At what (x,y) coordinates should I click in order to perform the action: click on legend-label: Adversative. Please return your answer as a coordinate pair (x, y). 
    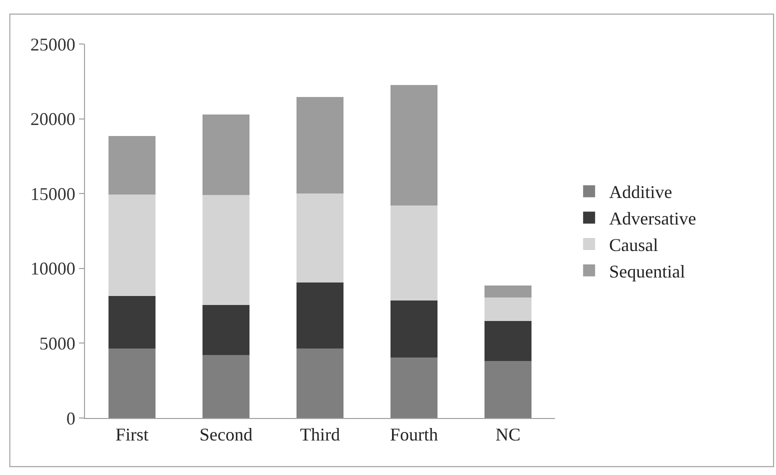
    Looking at the image, I should click on (652, 218).